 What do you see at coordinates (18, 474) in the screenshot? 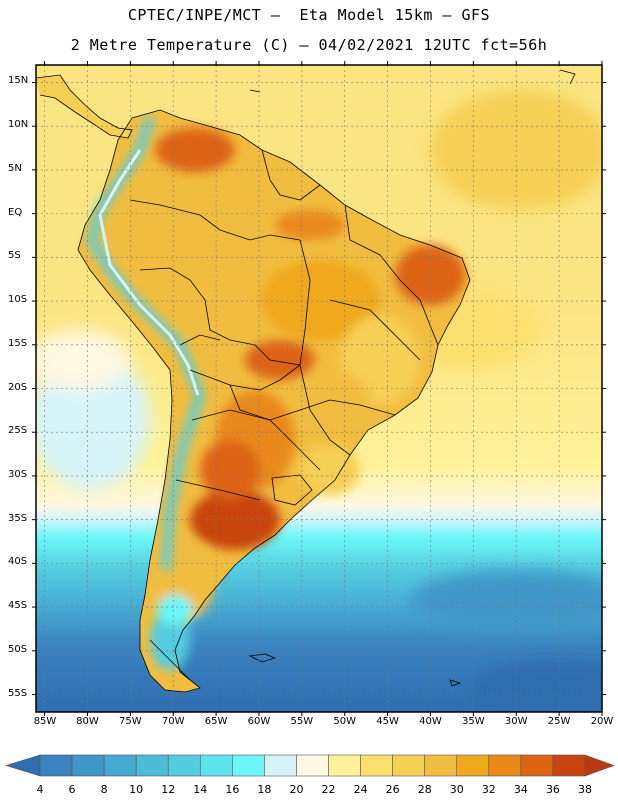
I see `lat-label: 30S` at bounding box center [18, 474].